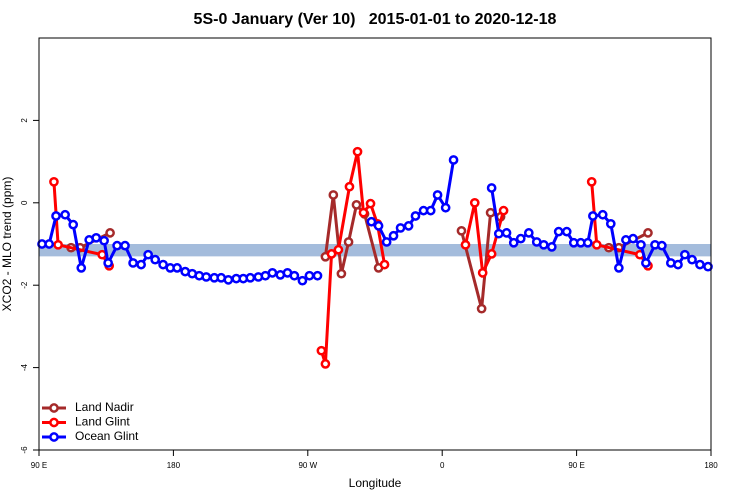  I want to click on y-axis-label: XCO2 - MLO trend (ppm), so click(7, 244).